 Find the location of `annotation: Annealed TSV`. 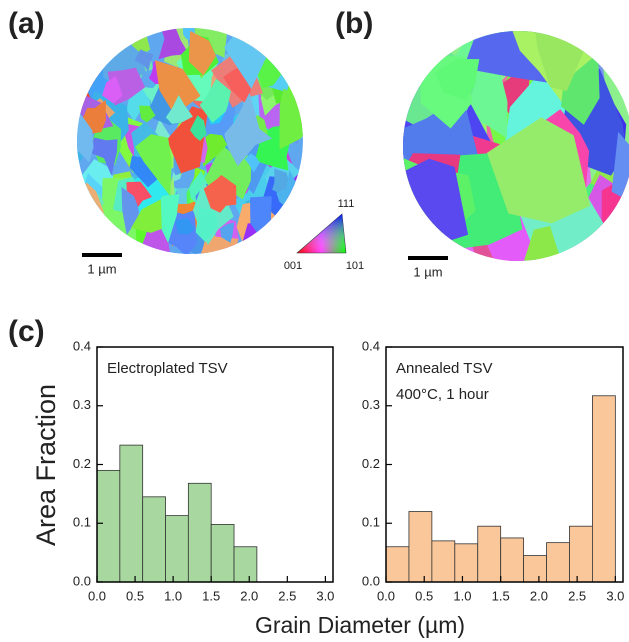

annotation: Annealed TSV is located at coordinates (444, 368).